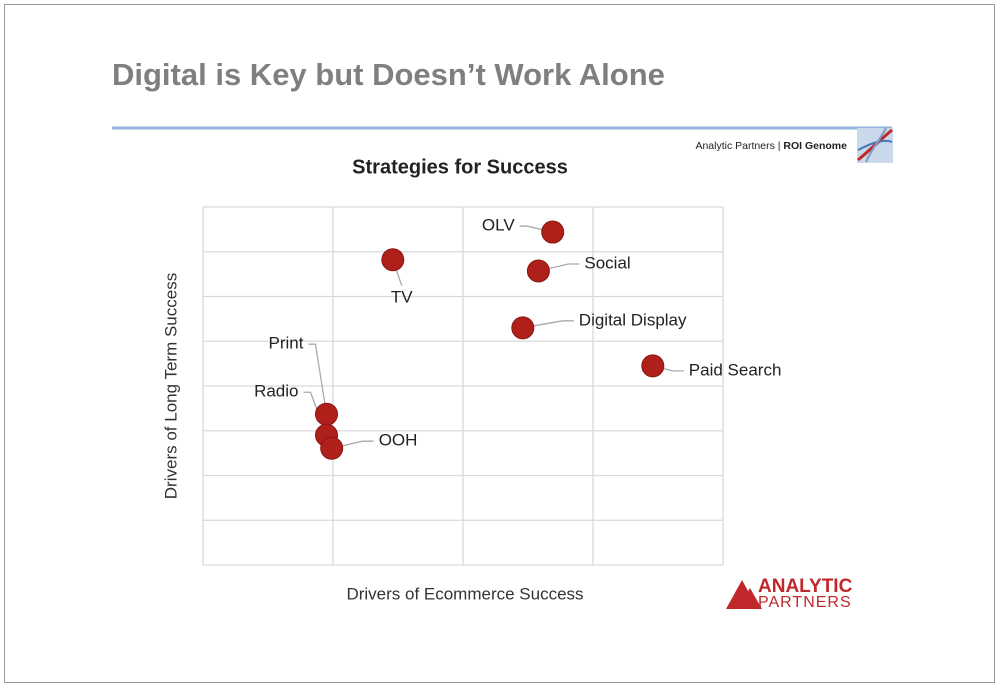 The height and width of the screenshot is (688, 1000). Describe the element at coordinates (815, 146) in the screenshot. I see `brand-name: ROI Genome` at that location.